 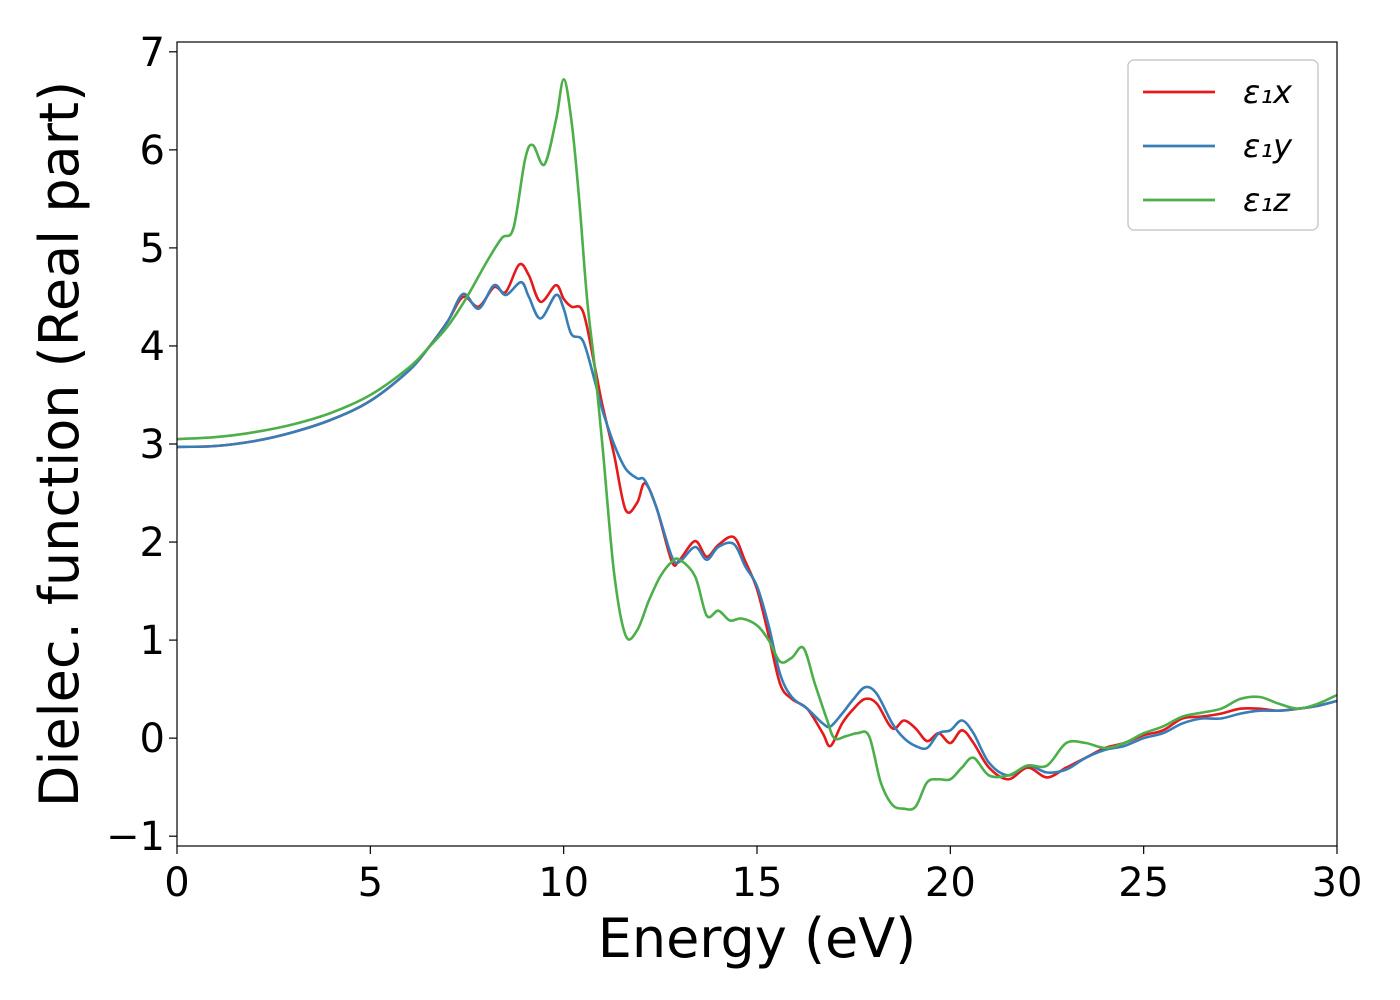 I want to click on y-tick-label: 3, so click(x=152, y=445).